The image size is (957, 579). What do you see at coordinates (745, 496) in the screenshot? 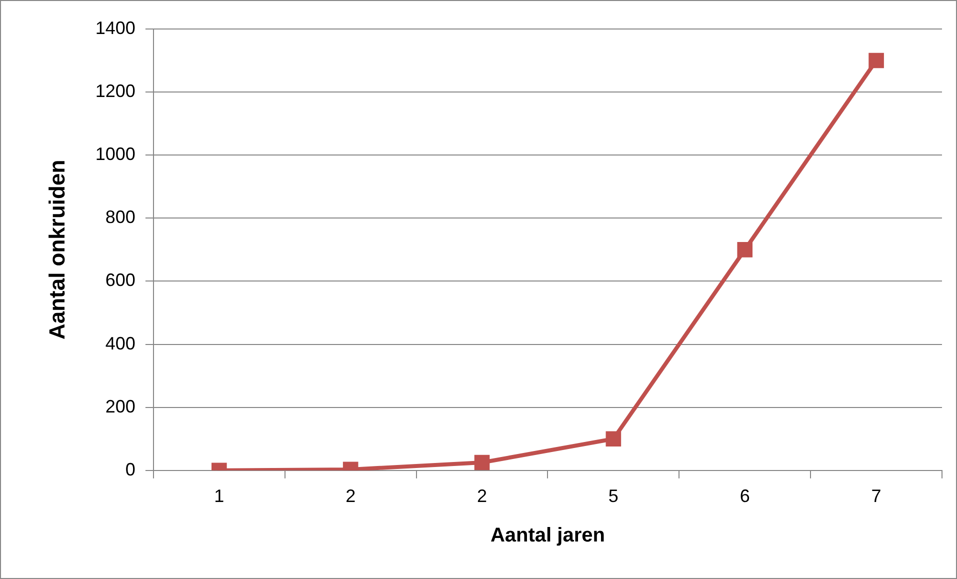
I see `x-tick-label: 6` at bounding box center [745, 496].